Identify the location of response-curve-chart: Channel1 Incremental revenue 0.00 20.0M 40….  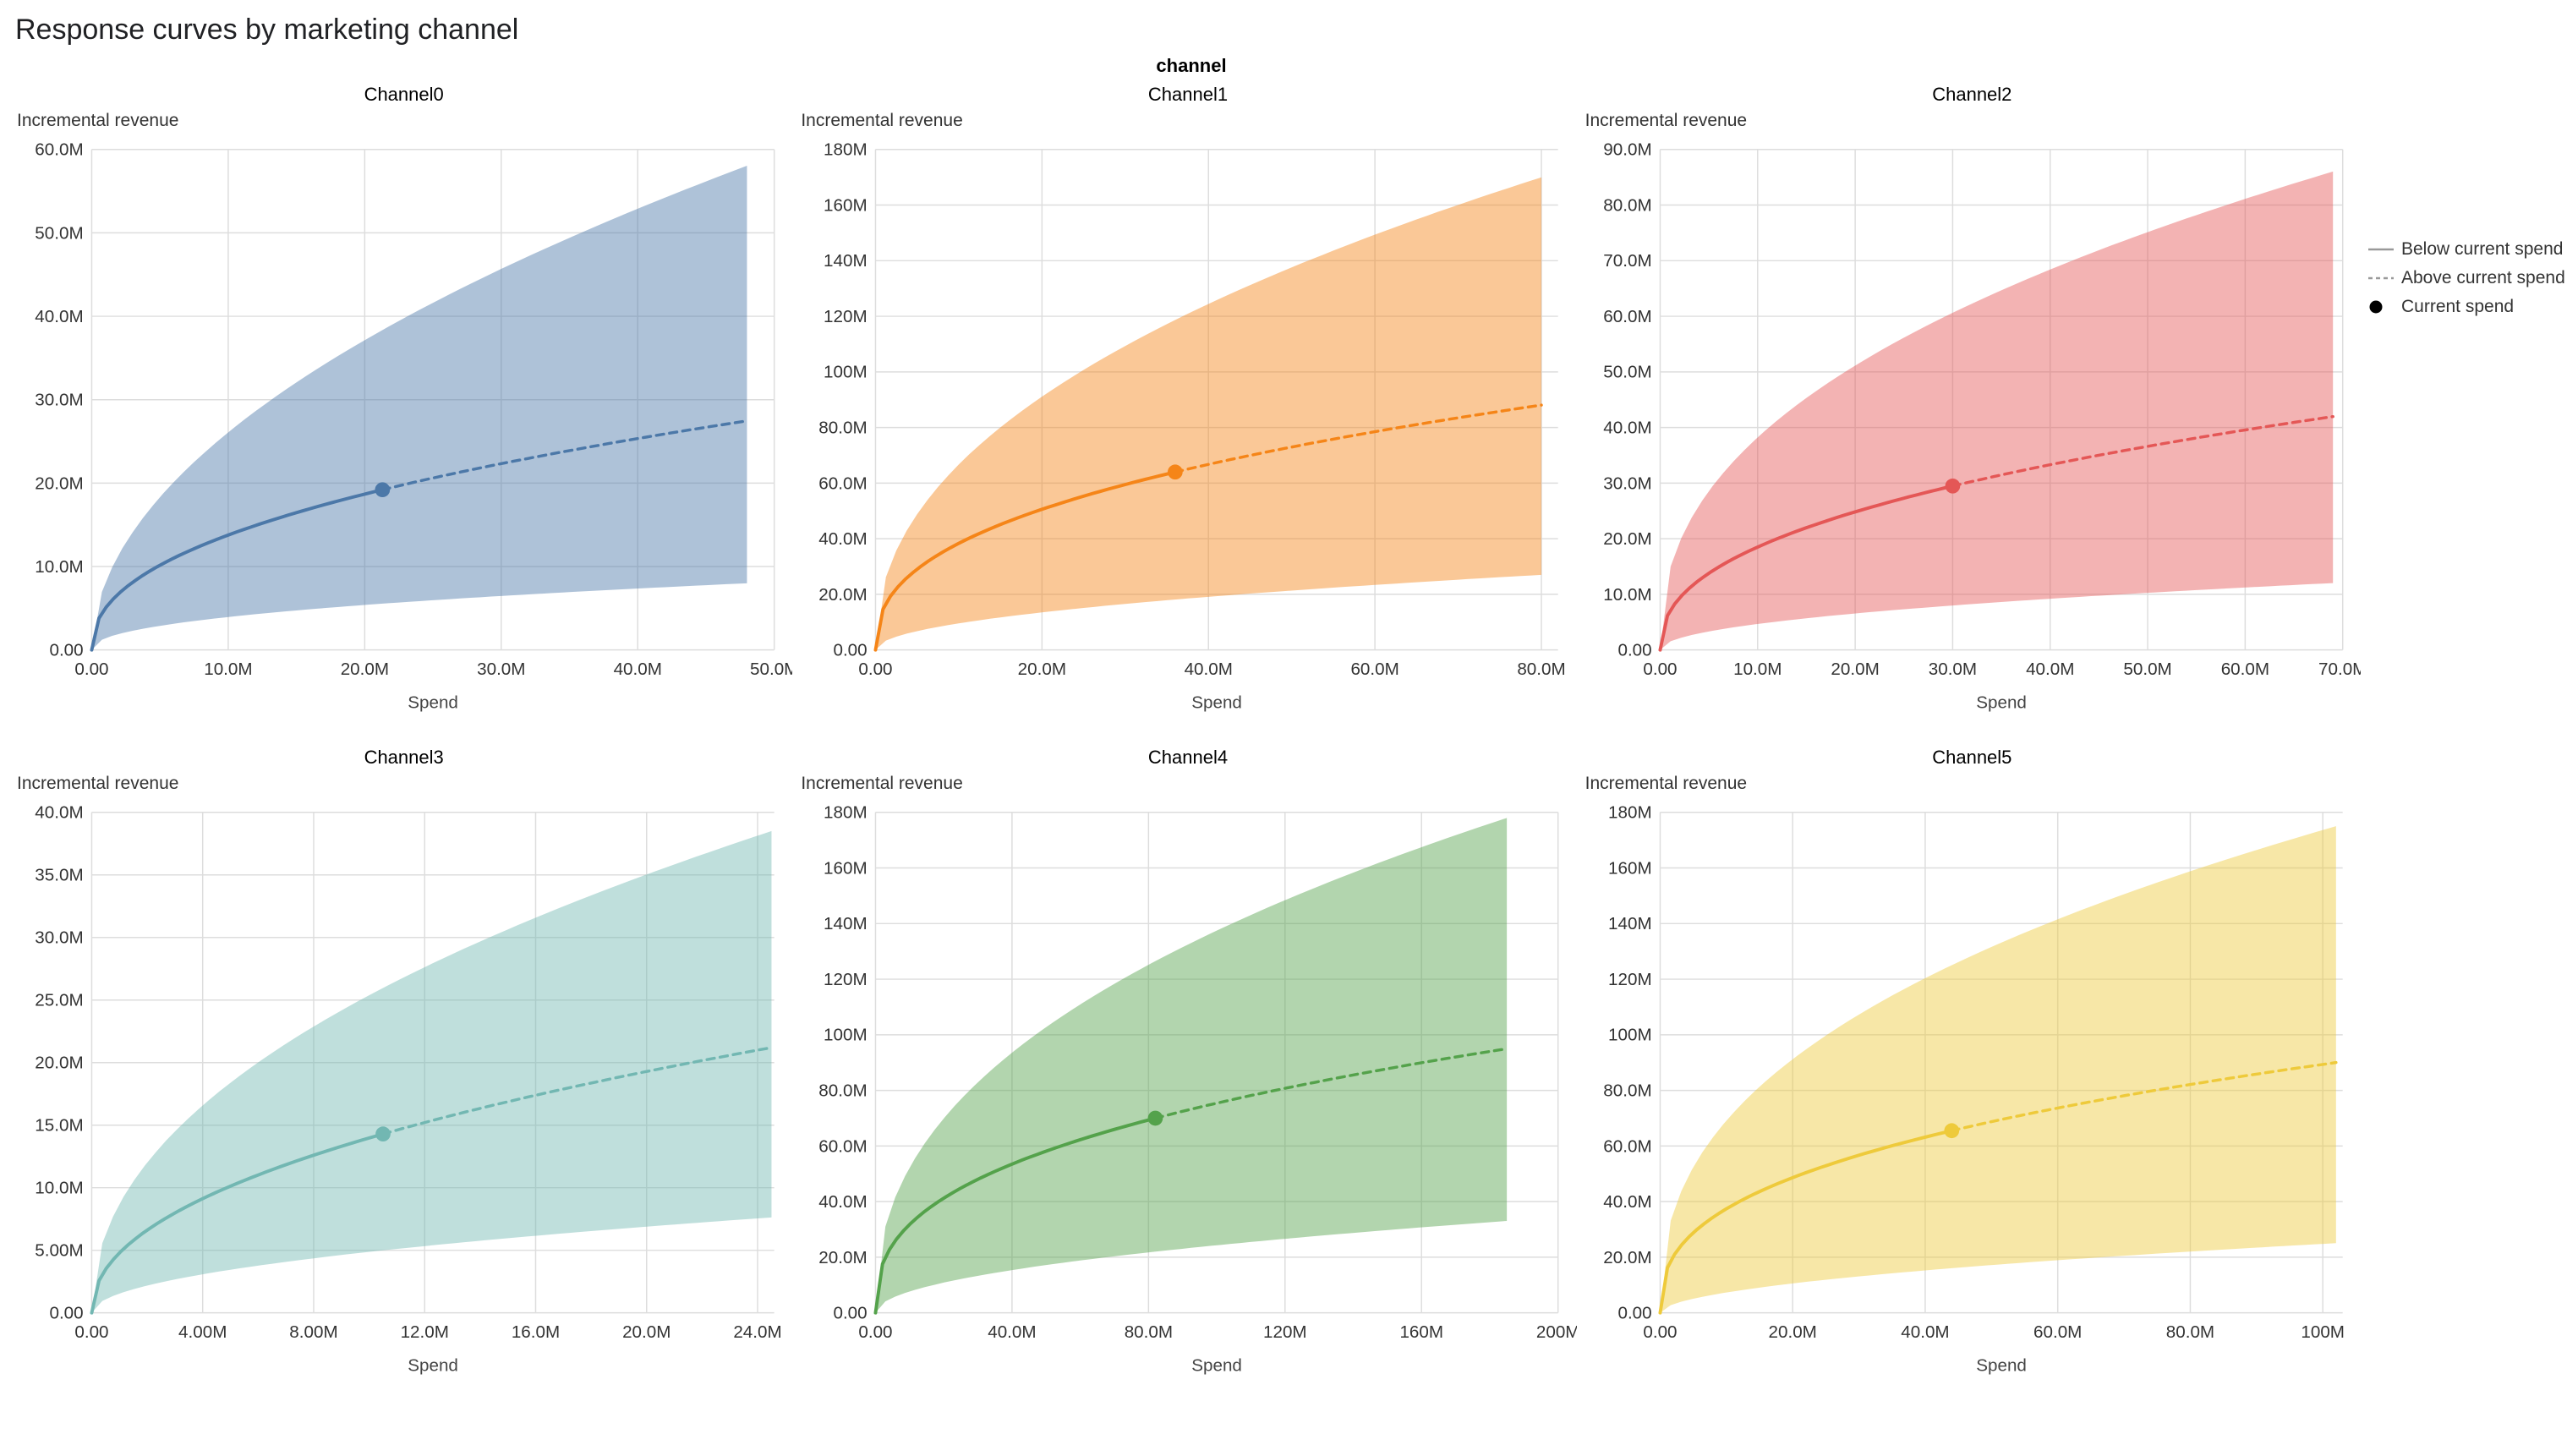
(1187, 401).